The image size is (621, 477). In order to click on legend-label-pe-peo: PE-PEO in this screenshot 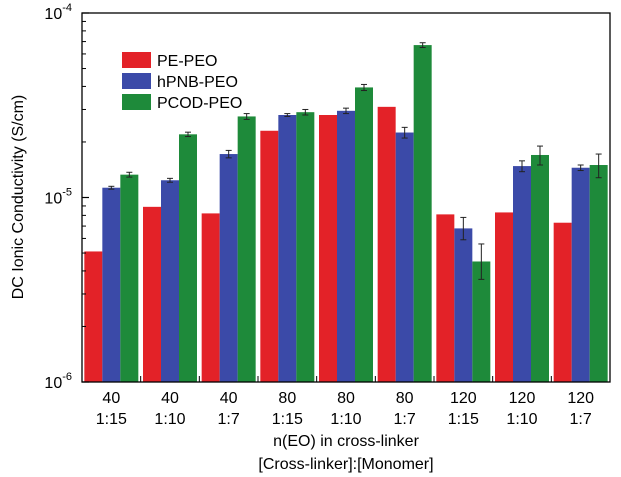, I will do `click(187, 61)`.